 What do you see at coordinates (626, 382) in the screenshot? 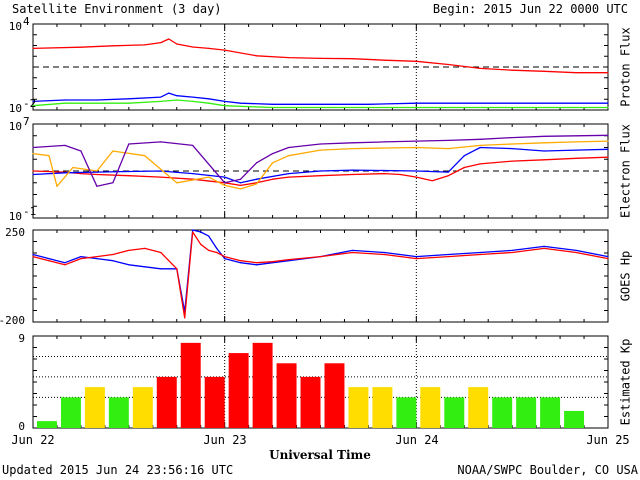
I see `y-axis-label: Estimated Kp` at bounding box center [626, 382].